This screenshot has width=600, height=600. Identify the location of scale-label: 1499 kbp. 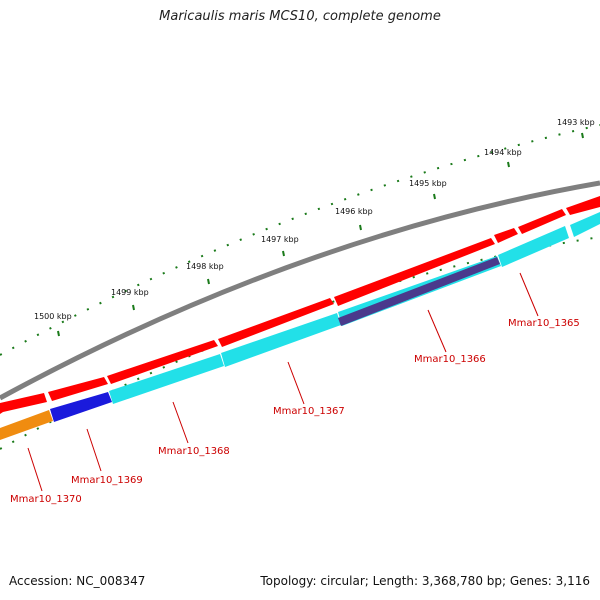
(130, 292).